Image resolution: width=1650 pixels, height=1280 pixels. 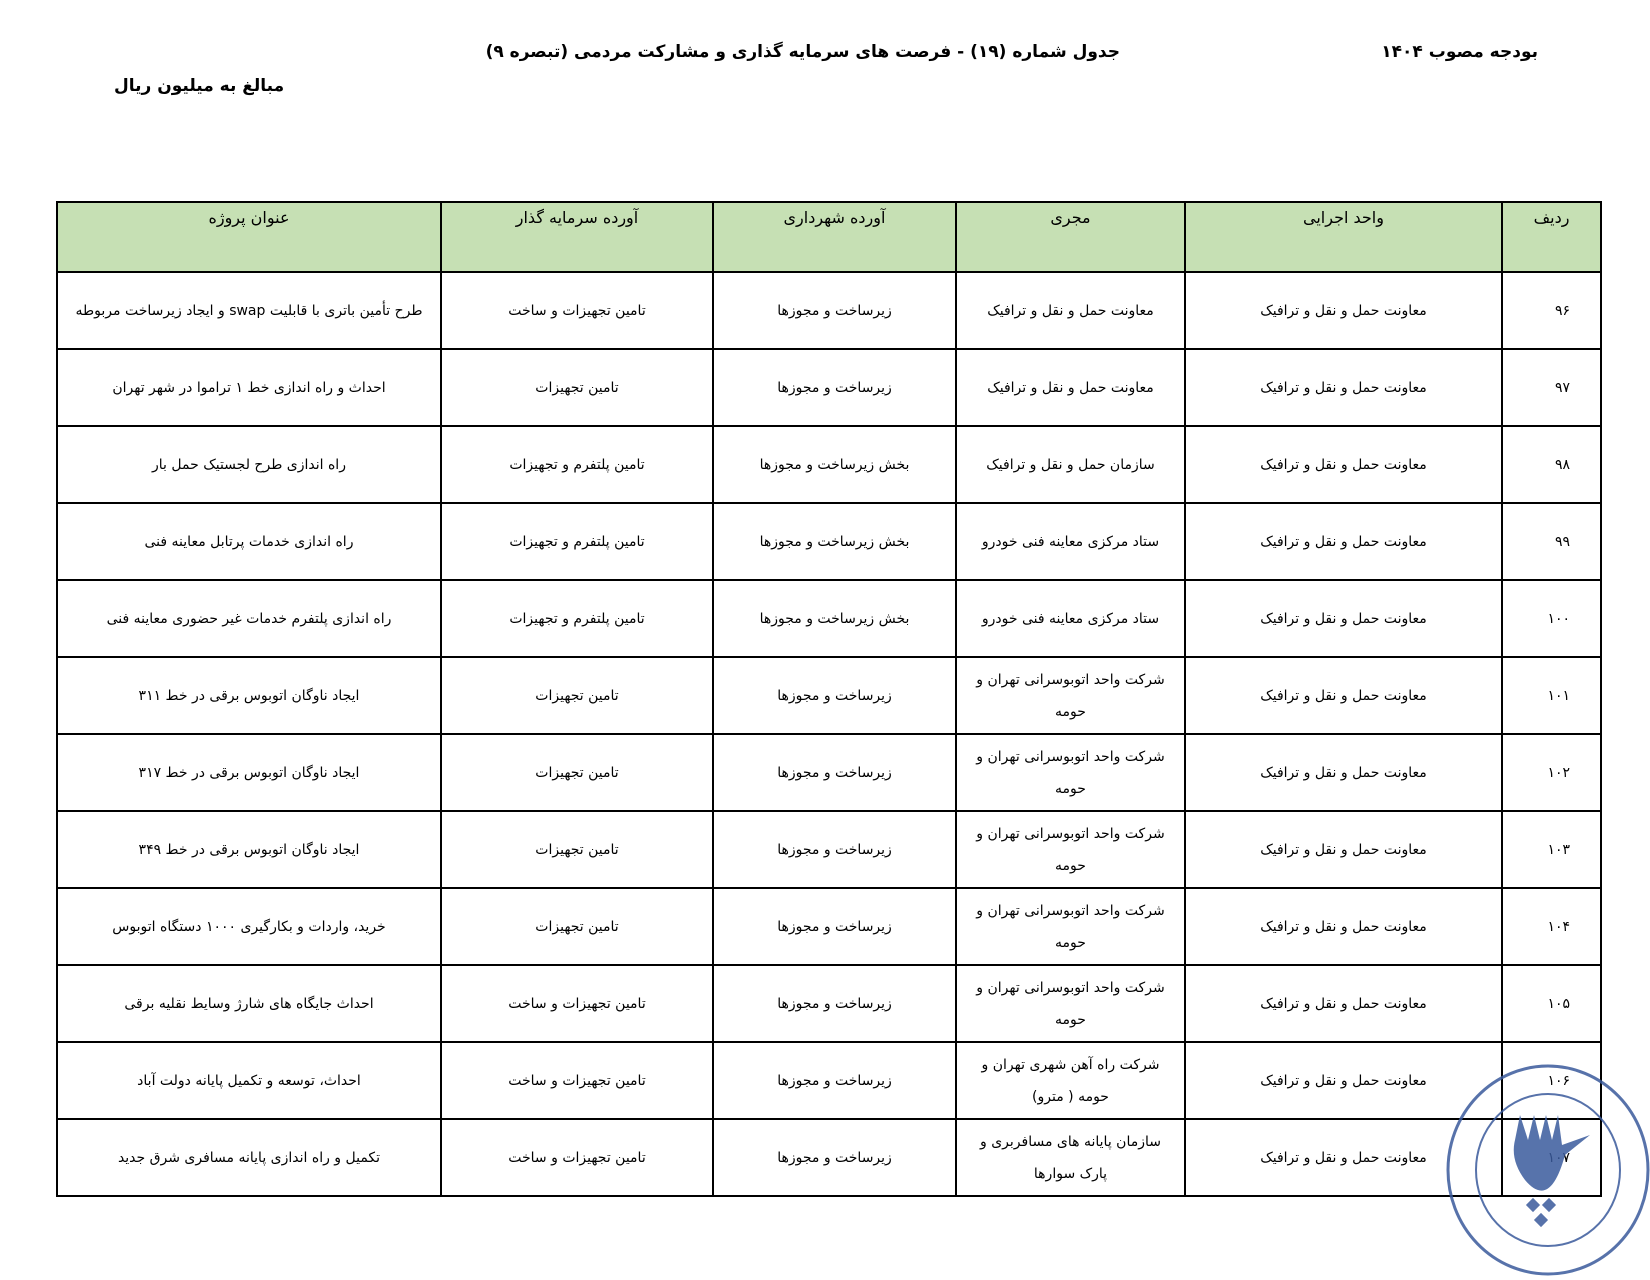 I want to click on cell-num: ۱۰۵, so click(x=1551, y=1003).